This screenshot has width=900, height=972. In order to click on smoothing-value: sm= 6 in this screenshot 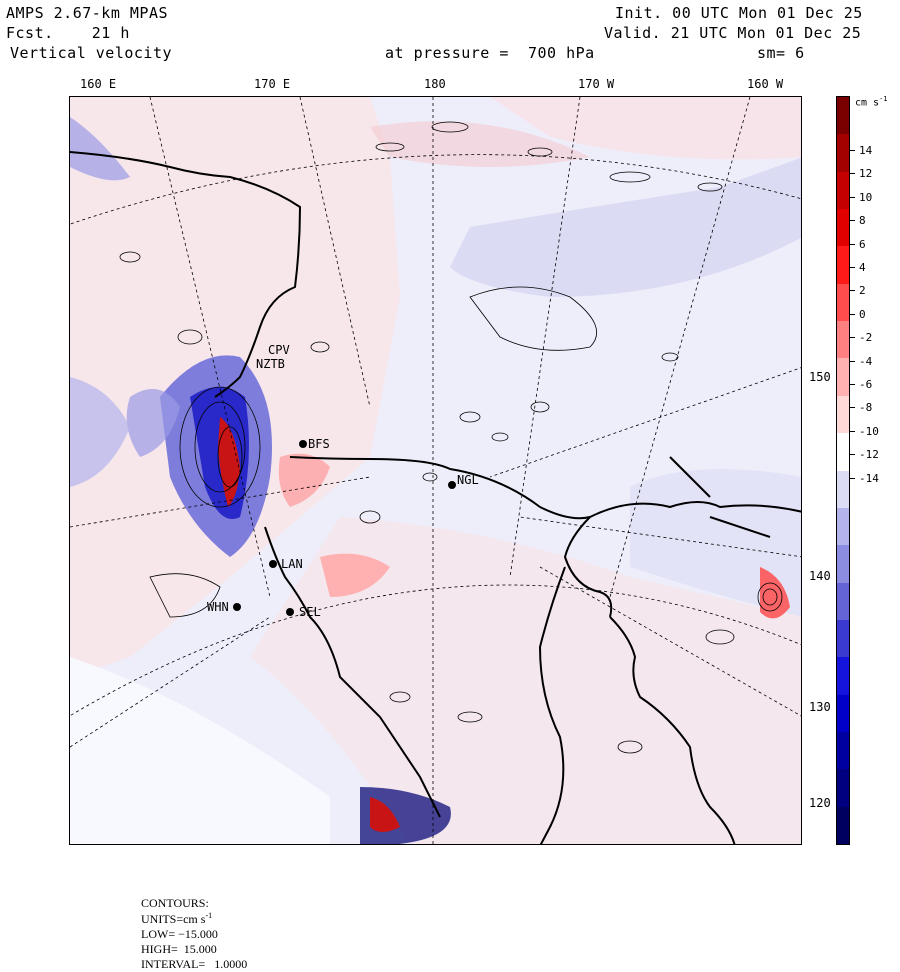, I will do `click(781, 53)`.